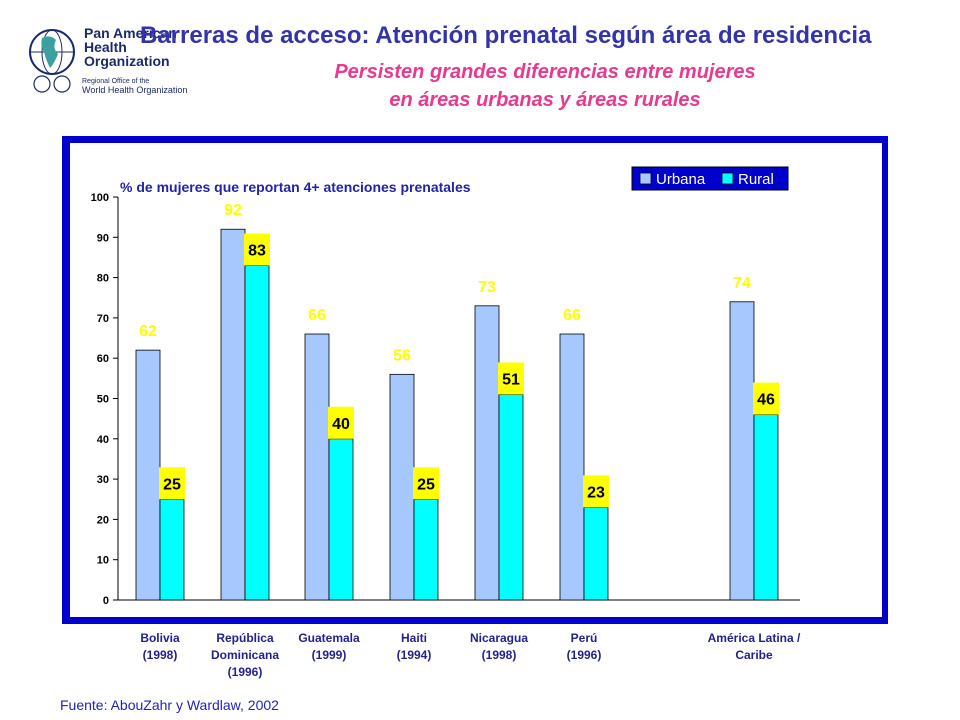 The height and width of the screenshot is (720, 960). Describe the element at coordinates (103, 561) in the screenshot. I see `y-tick-label: 10` at that location.